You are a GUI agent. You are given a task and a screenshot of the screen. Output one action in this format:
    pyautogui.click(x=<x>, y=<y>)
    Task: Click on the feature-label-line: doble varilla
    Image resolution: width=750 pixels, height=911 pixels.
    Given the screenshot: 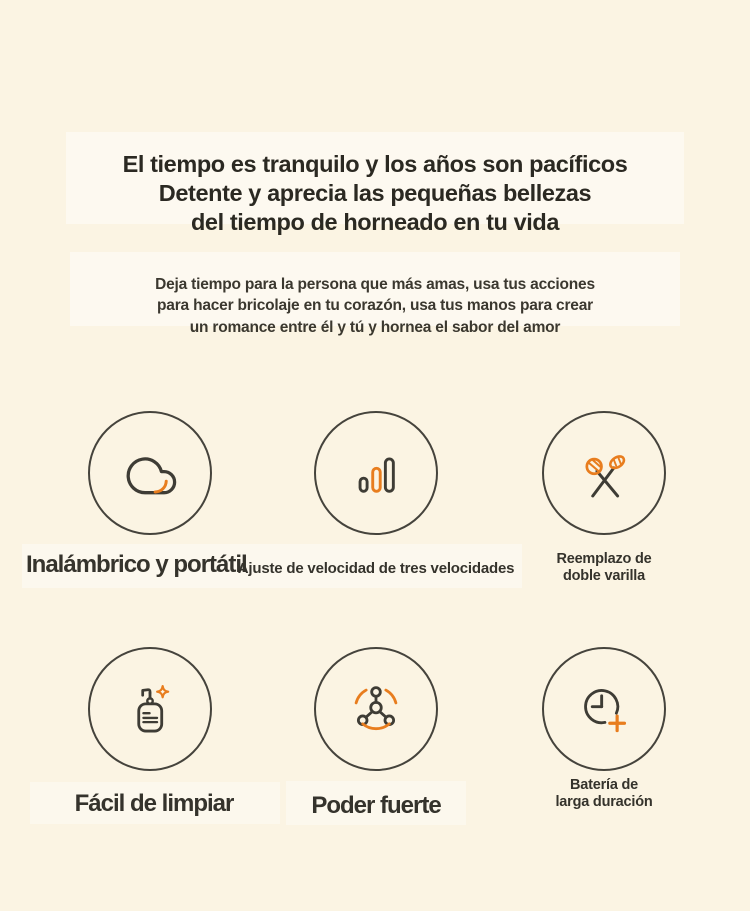 What is the action you would take?
    pyautogui.click(x=603, y=576)
    